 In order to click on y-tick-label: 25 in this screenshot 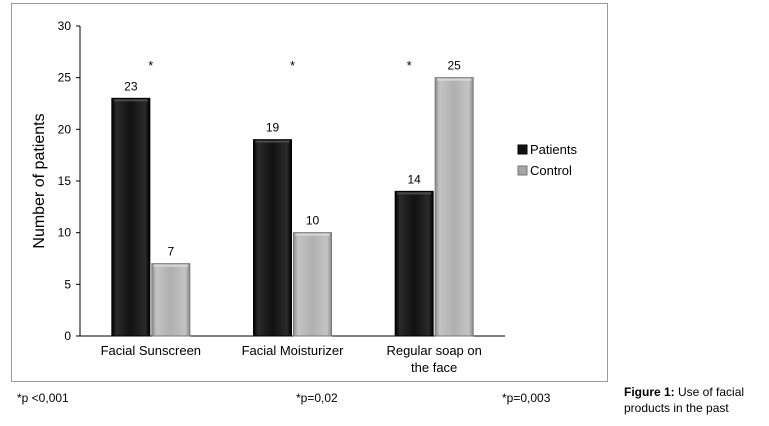, I will do `click(65, 78)`.